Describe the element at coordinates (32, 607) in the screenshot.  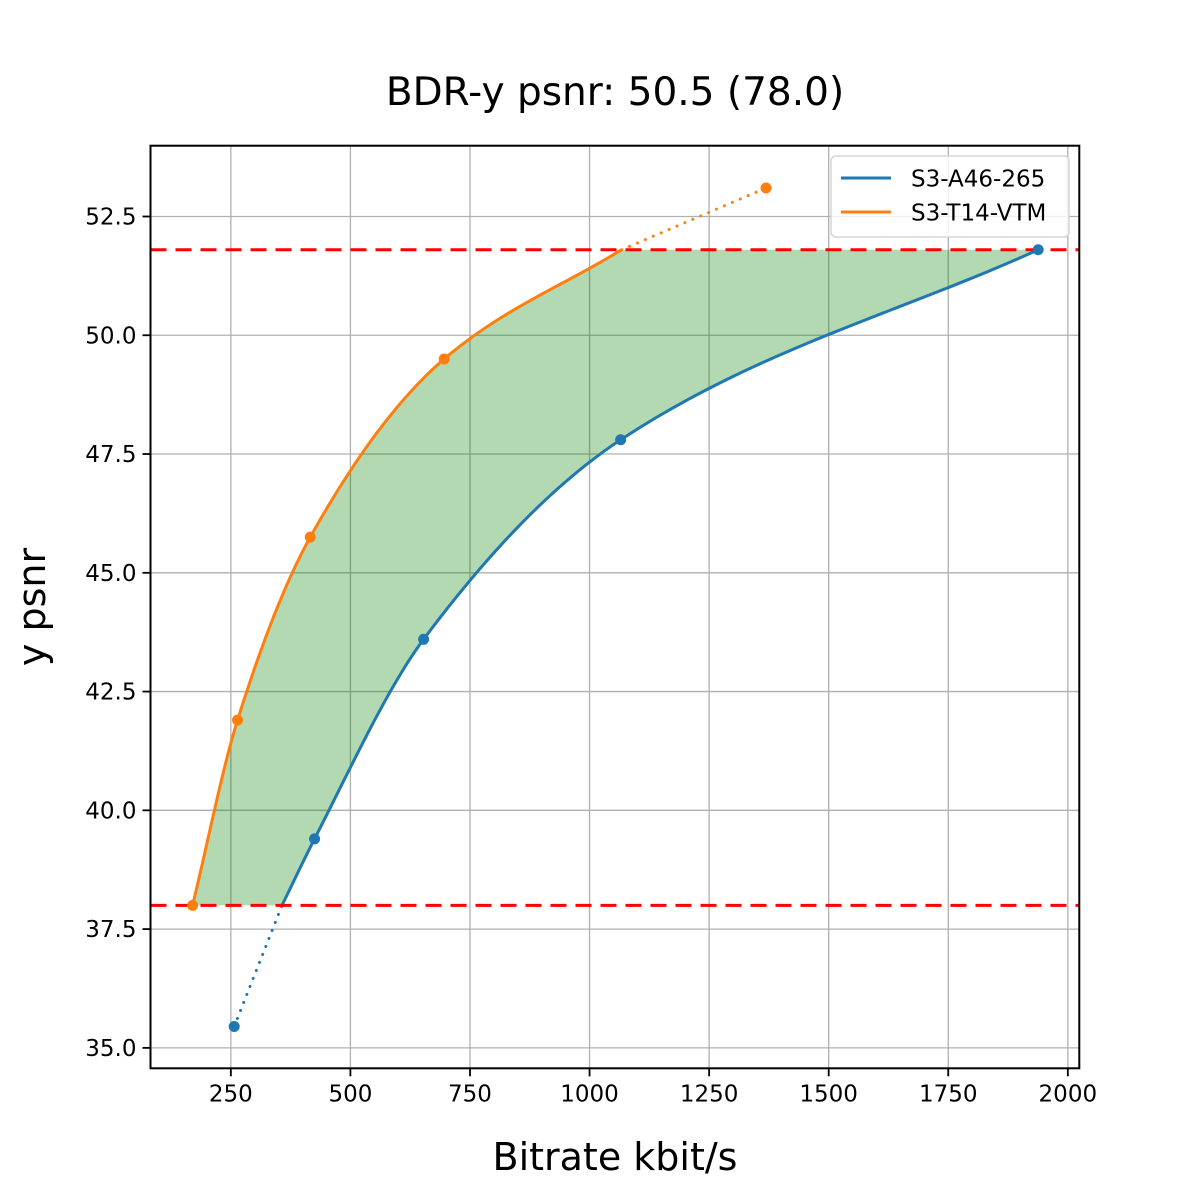
I see `y-axis-label: y psnr` at that location.